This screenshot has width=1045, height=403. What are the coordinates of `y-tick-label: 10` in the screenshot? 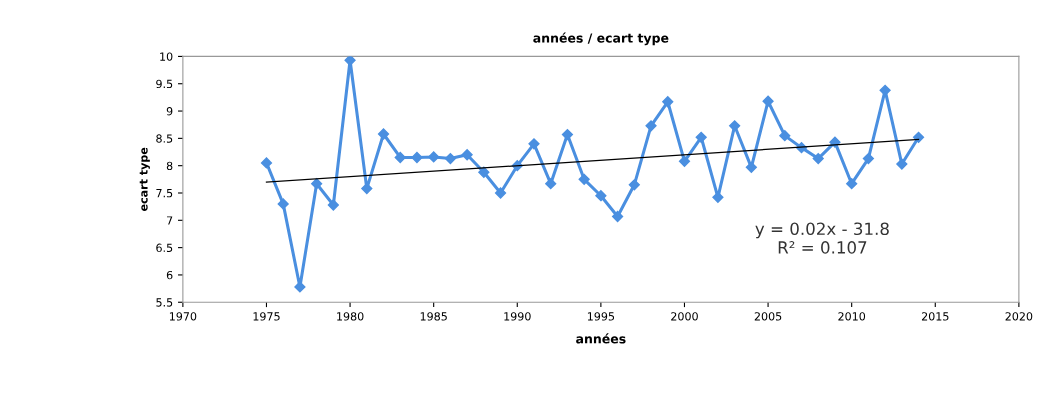 It's located at (166, 56).